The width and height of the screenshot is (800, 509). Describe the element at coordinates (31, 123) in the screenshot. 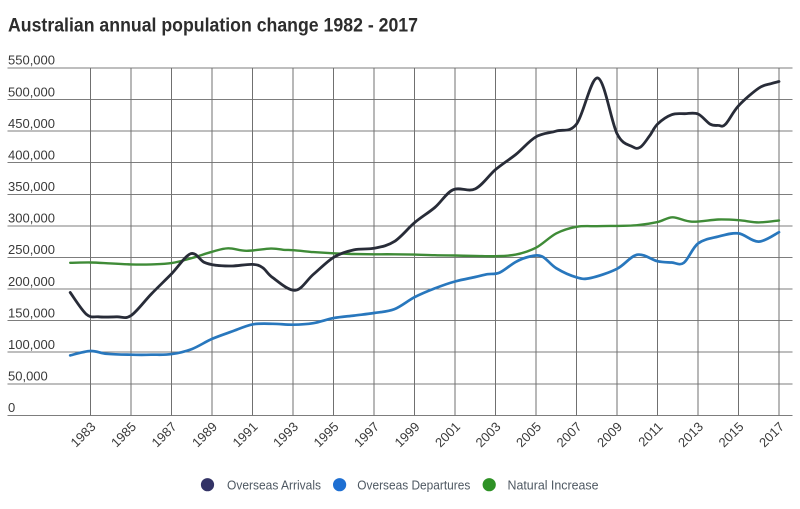

I see `svg-text: 450,000` at that location.